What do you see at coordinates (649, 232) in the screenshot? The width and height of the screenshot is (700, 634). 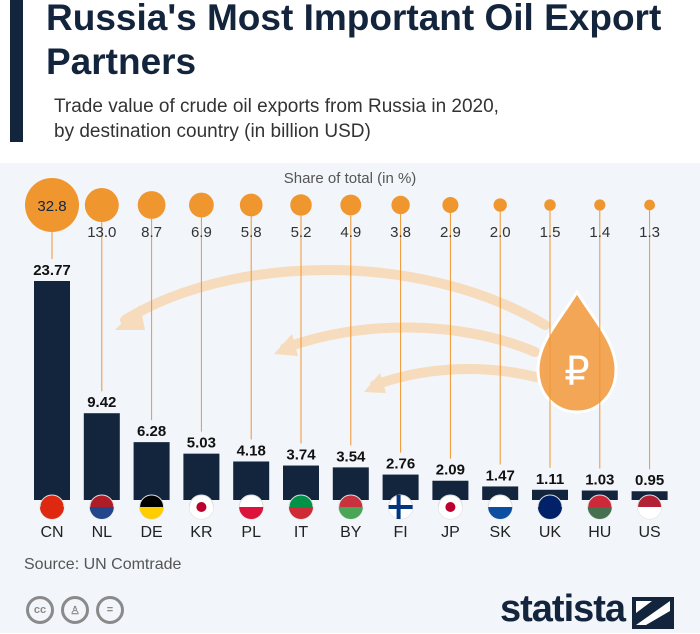 I see `share-label-us: 1.3` at bounding box center [649, 232].